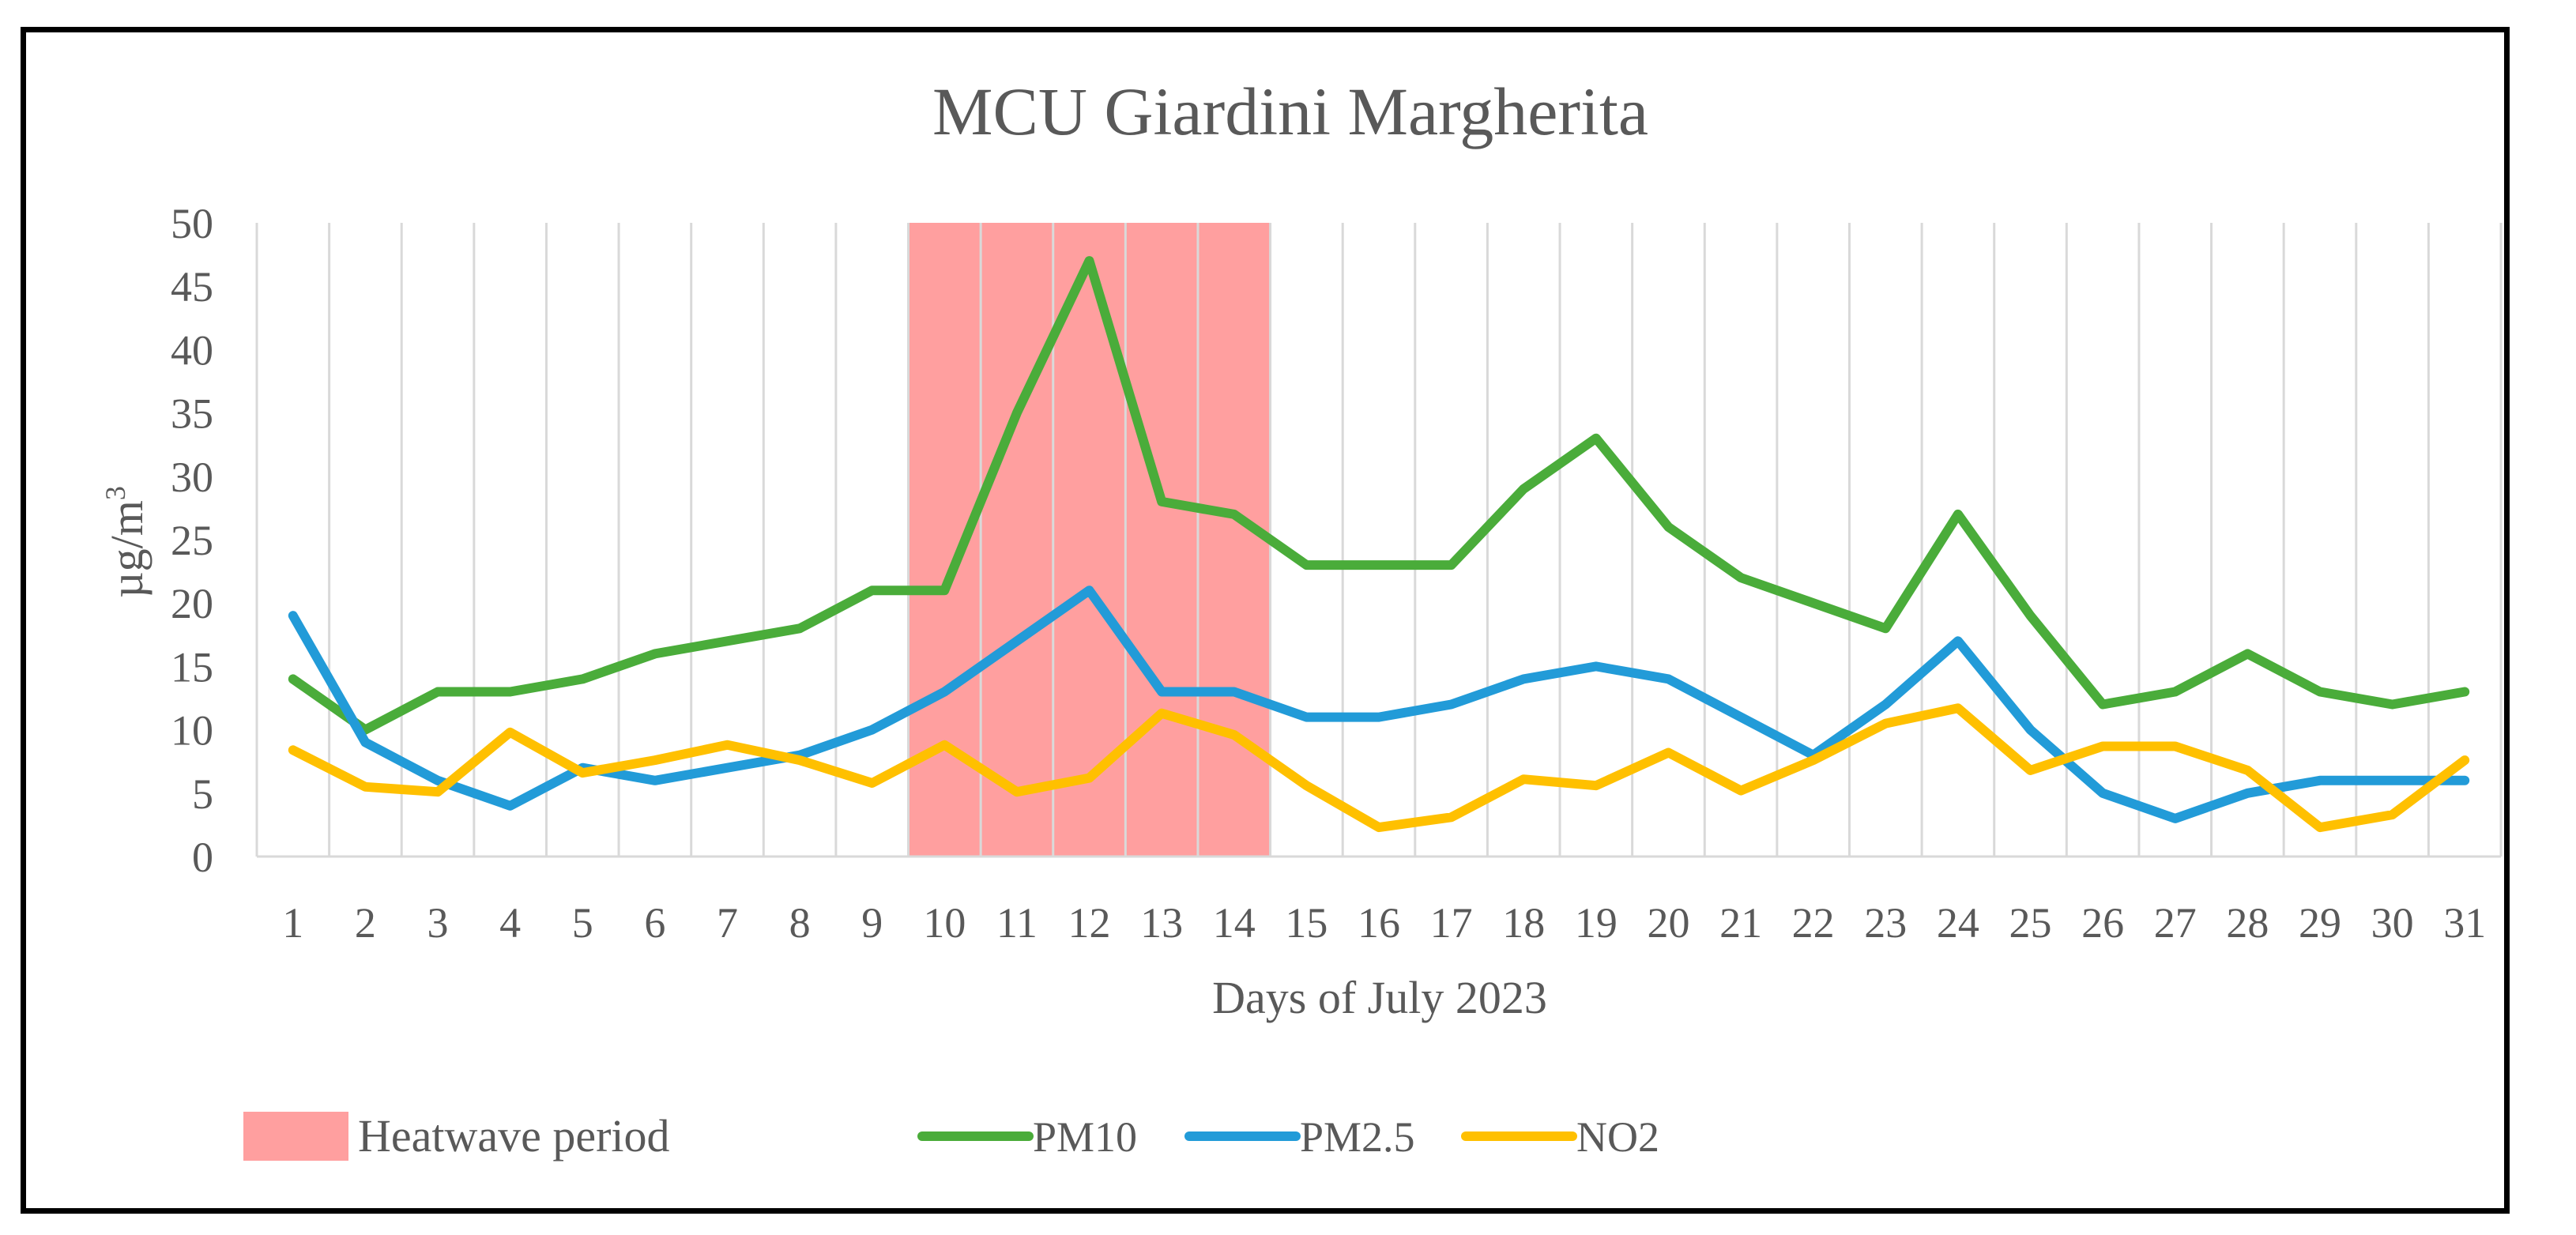 The height and width of the screenshot is (1235, 2576). Describe the element at coordinates (582, 923) in the screenshot. I see `x-tick-label: 5` at that location.